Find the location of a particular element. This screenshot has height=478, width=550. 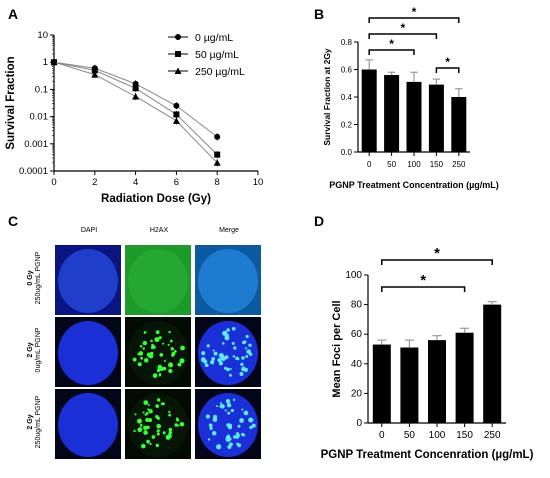

y-tick-label-3: 60 is located at coordinates (357, 334).